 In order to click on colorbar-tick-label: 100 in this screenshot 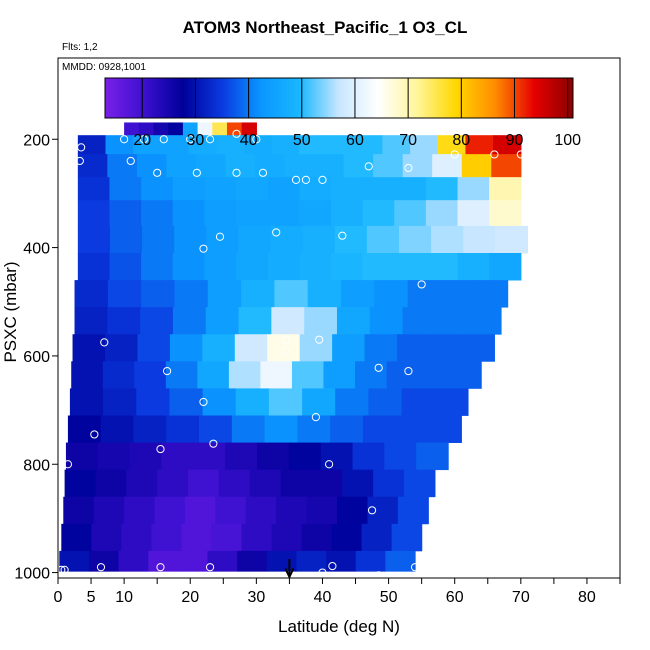, I will do `click(567, 140)`.